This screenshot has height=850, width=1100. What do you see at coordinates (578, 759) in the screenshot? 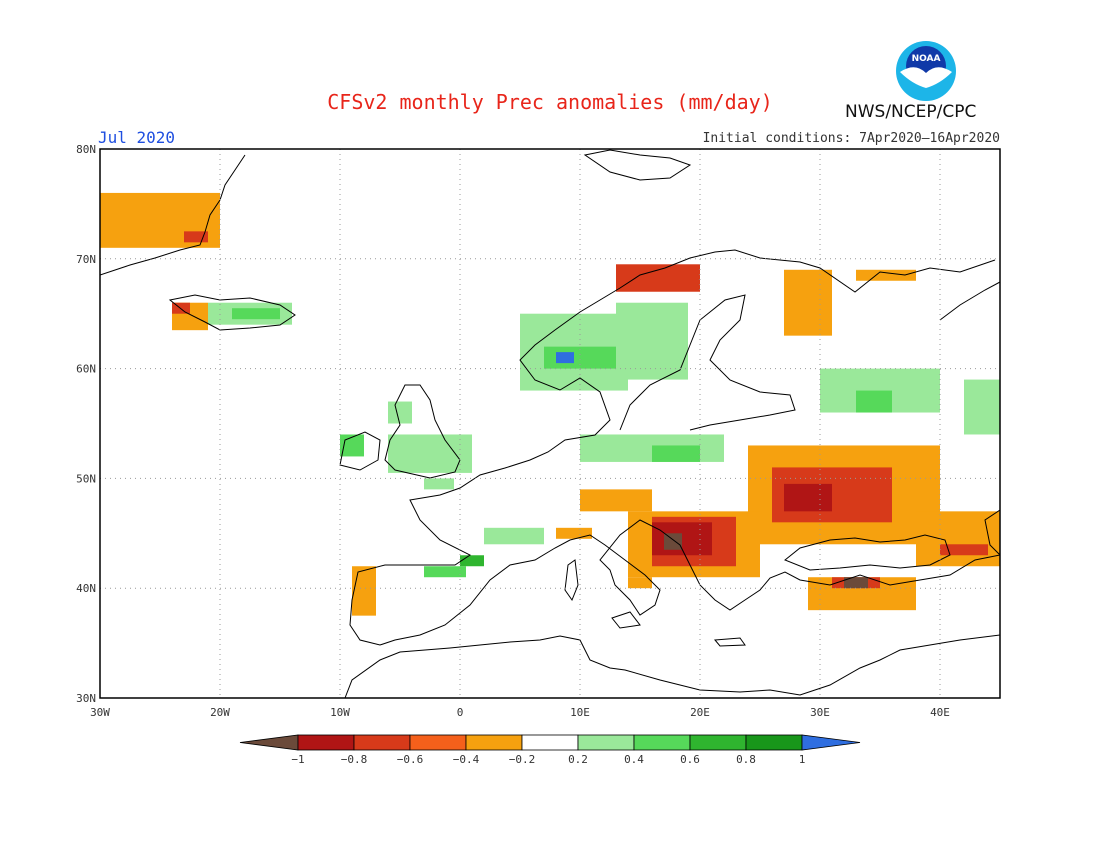
I see `colorbar-label: 0.2` at bounding box center [578, 759].